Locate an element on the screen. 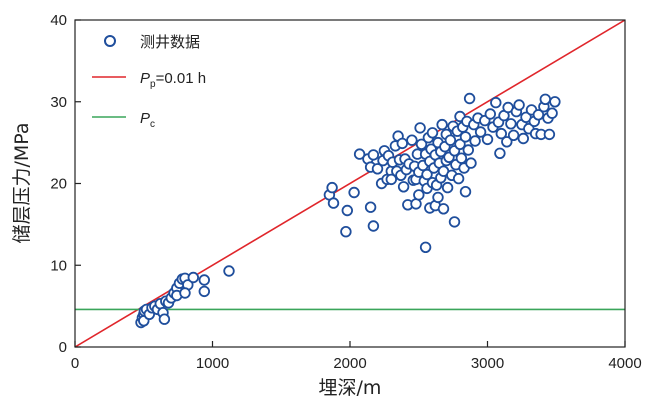 The height and width of the screenshot is (402, 656). y-axis-title: 储层压力/MPa is located at coordinates (22, 182).